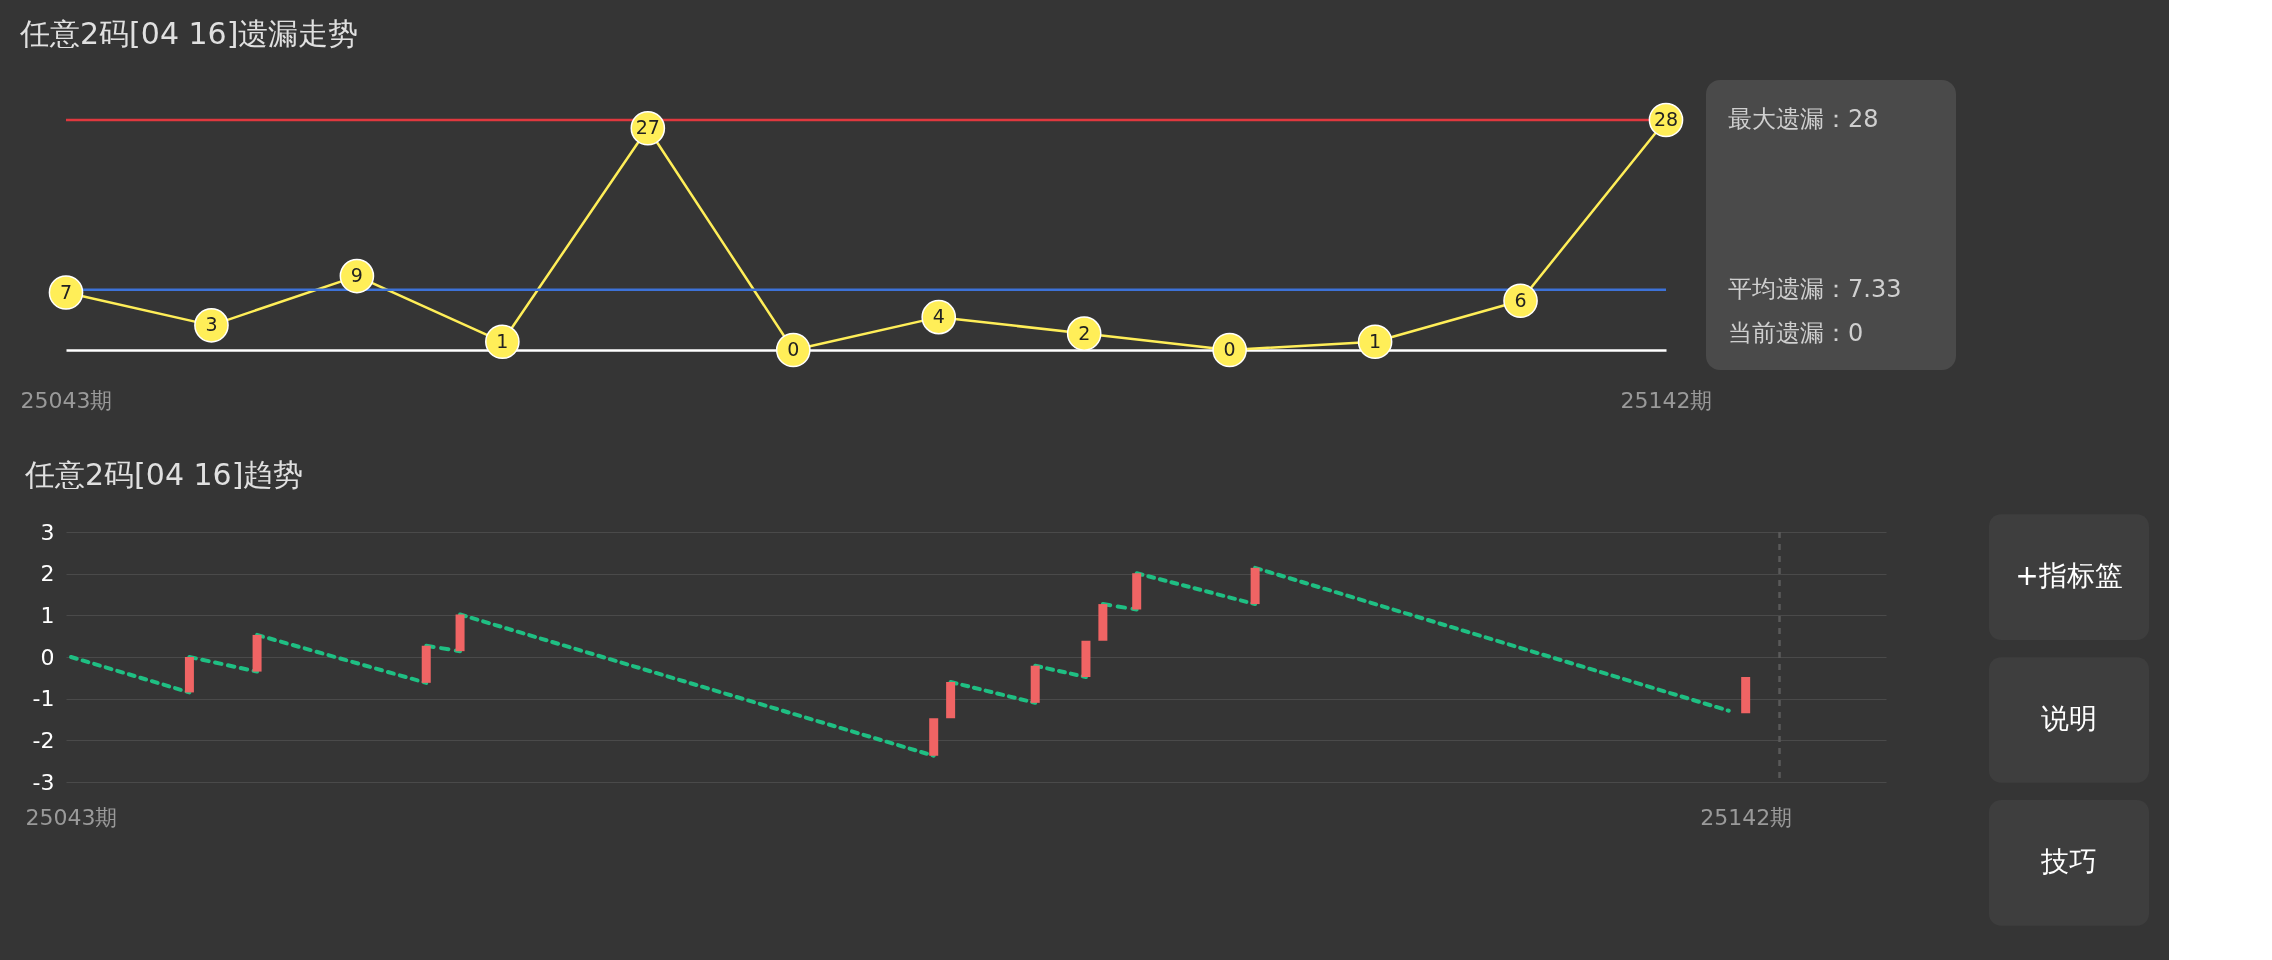 This screenshot has height=960, width=2272. What do you see at coordinates (47, 574) in the screenshot?
I see `y-tick-label: 2` at bounding box center [47, 574].